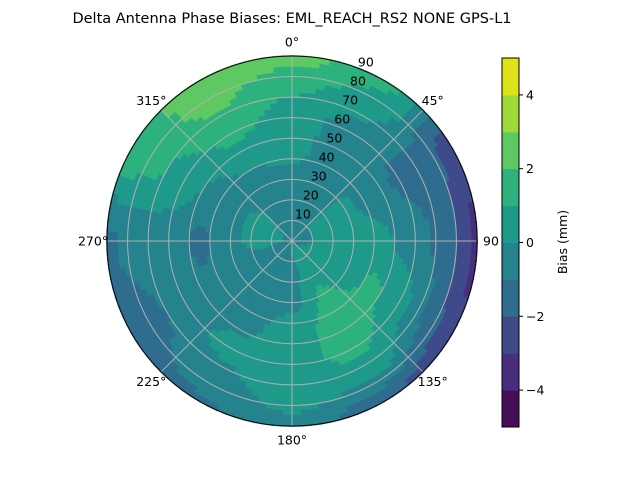  What do you see at coordinates (292, 440) in the screenshot?
I see `theta-tick-label: 180°` at bounding box center [292, 440].